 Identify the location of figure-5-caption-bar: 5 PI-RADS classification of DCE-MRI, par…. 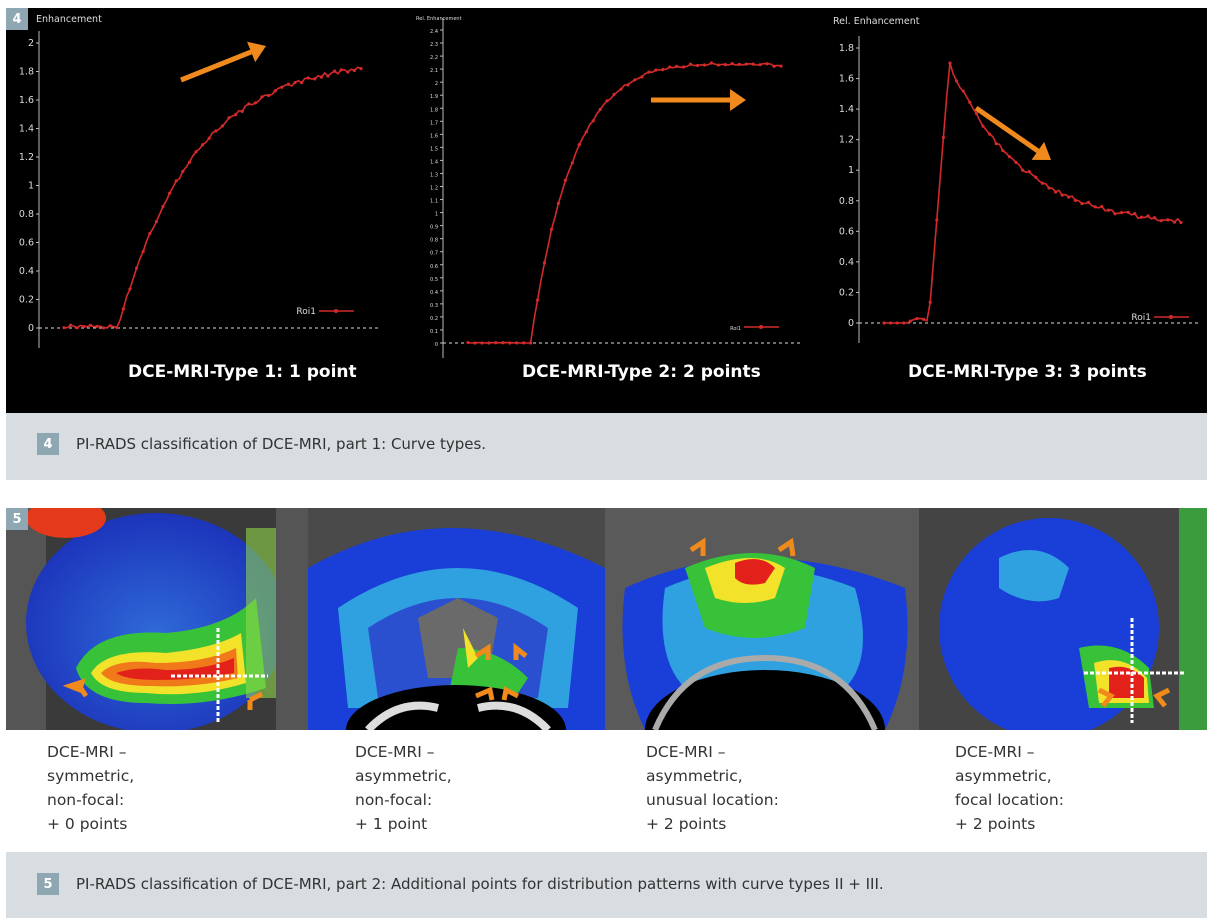
(606, 885).